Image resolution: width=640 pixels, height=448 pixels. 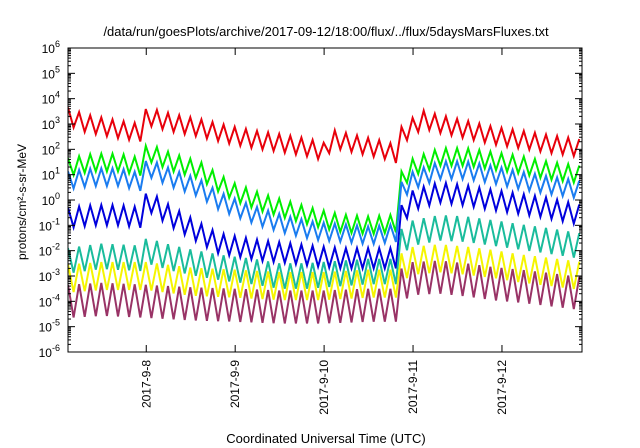 What do you see at coordinates (146, 384) in the screenshot?
I see `x-tick-label: 2017-9-8` at bounding box center [146, 384].